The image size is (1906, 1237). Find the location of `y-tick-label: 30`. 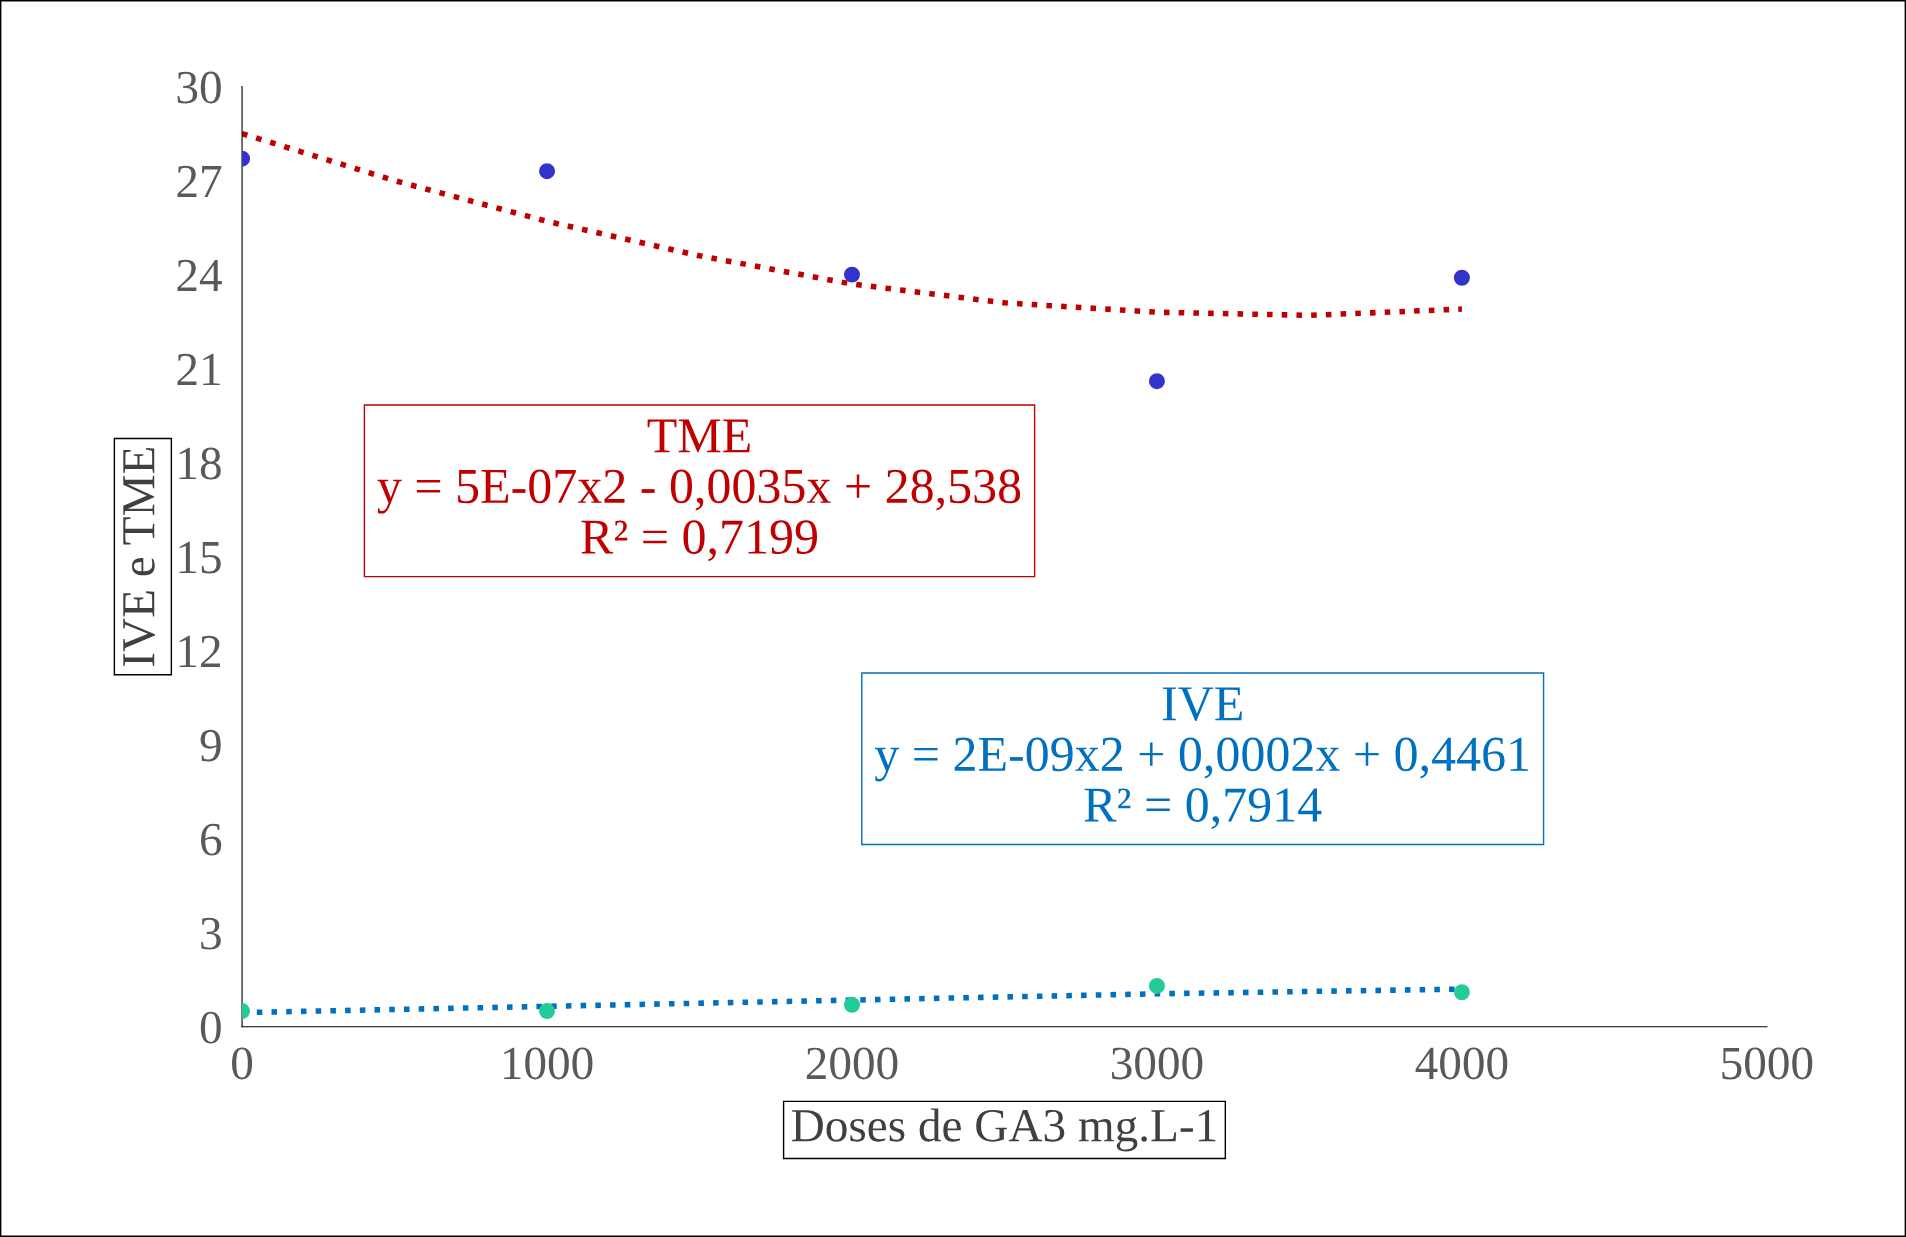

y-tick-label: 30 is located at coordinates (199, 87).